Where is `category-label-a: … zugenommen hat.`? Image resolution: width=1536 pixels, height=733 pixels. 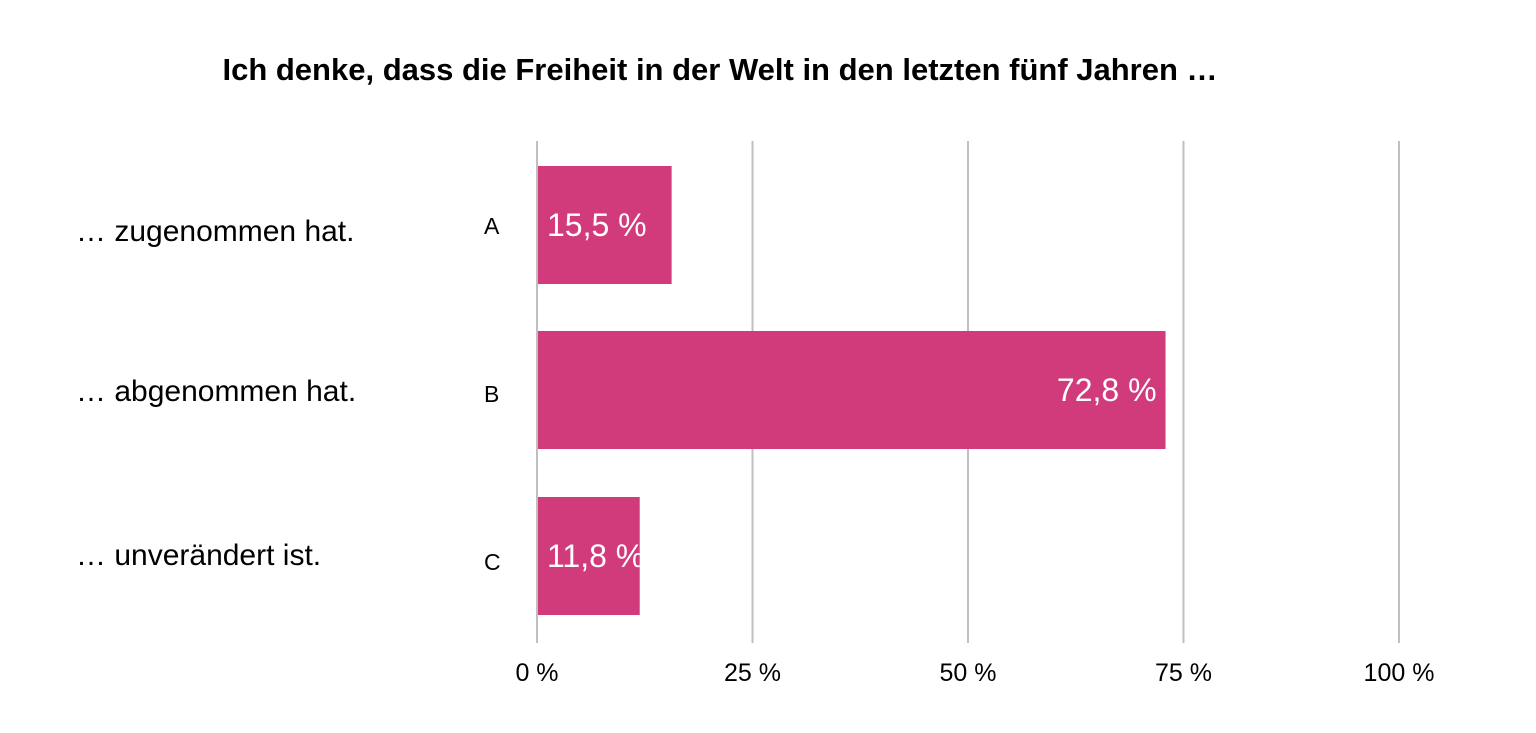
category-label-a: … zugenommen hat. is located at coordinates (215, 231).